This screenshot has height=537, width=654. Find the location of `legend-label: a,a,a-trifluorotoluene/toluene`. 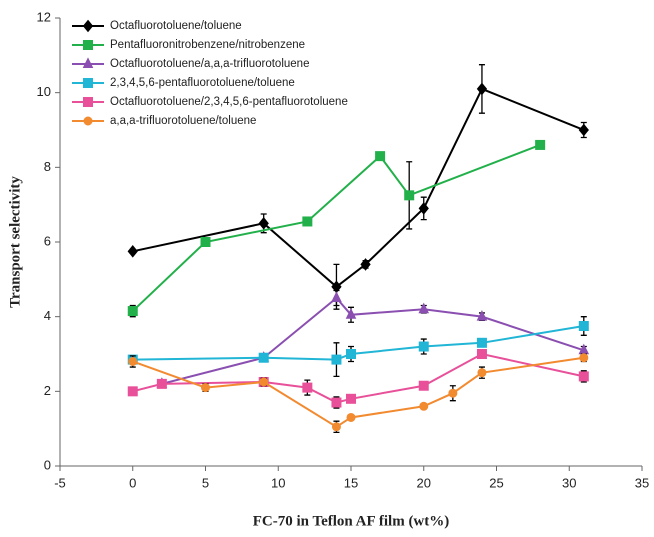

legend-label: a,a,a-trifluorotoluene/toluene is located at coordinates (183, 121).